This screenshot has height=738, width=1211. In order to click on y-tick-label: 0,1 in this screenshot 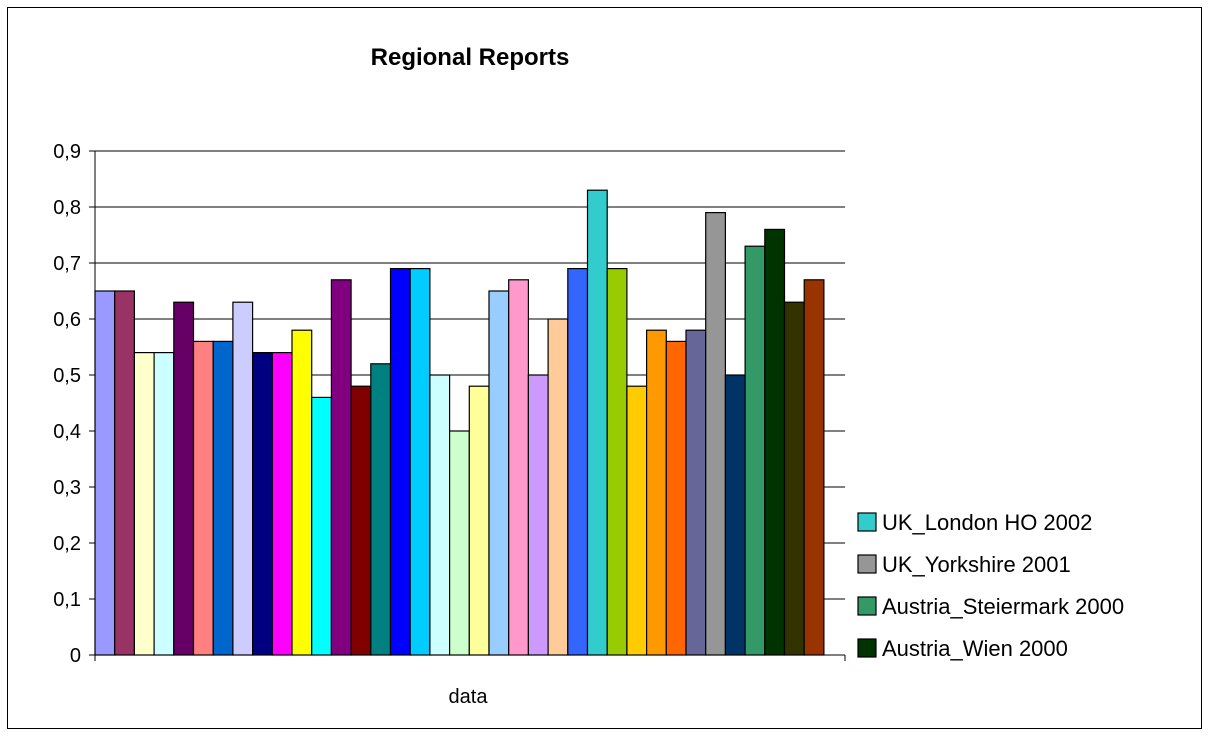, I will do `click(67, 600)`.